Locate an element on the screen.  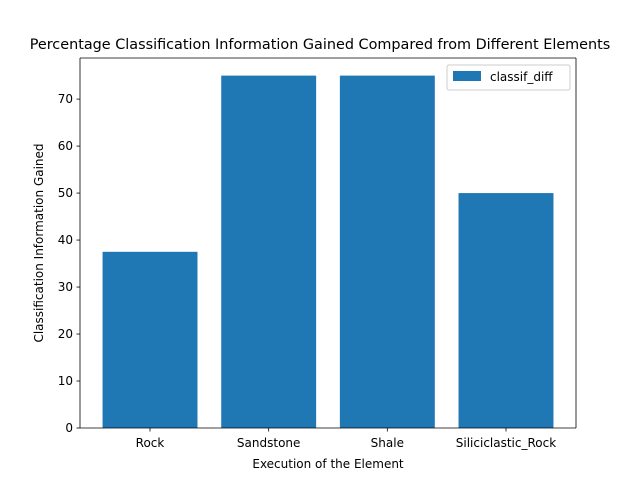
x-axis-label: Execution of the Element is located at coordinates (328, 464).